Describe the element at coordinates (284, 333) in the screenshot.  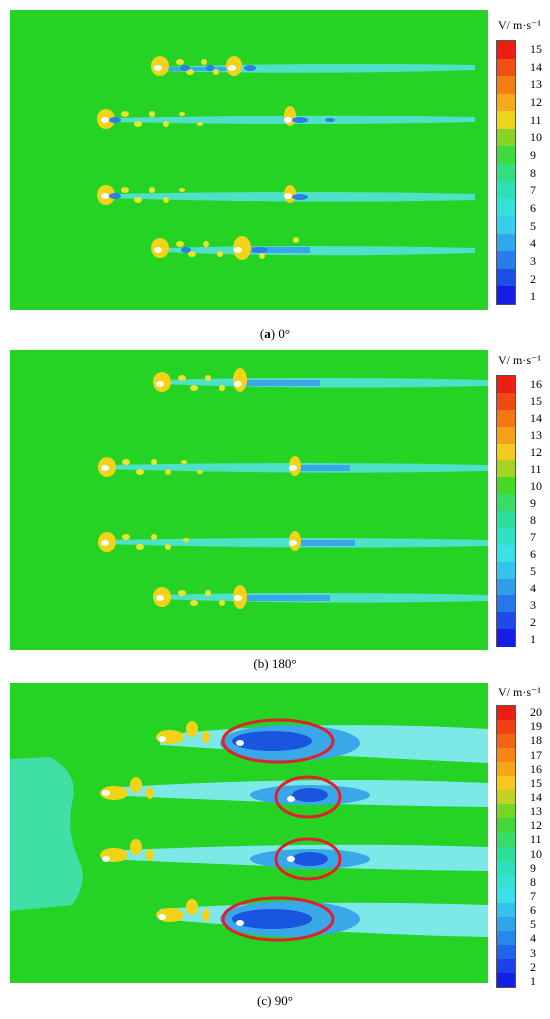
I see `caption-angle: 0°` at that location.